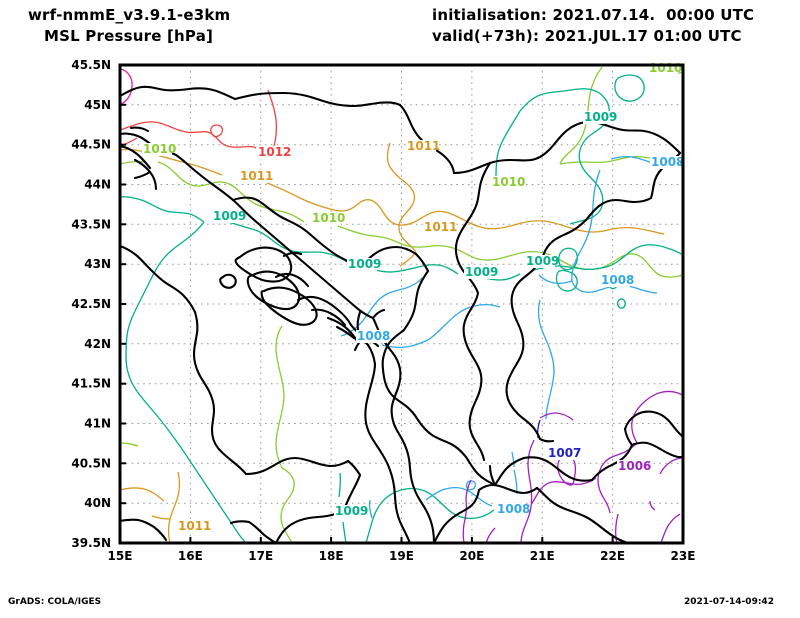 This screenshot has height=618, width=800. Describe the element at coordinates (91, 384) in the screenshot. I see `y-tick-label: 41.5N` at that location.